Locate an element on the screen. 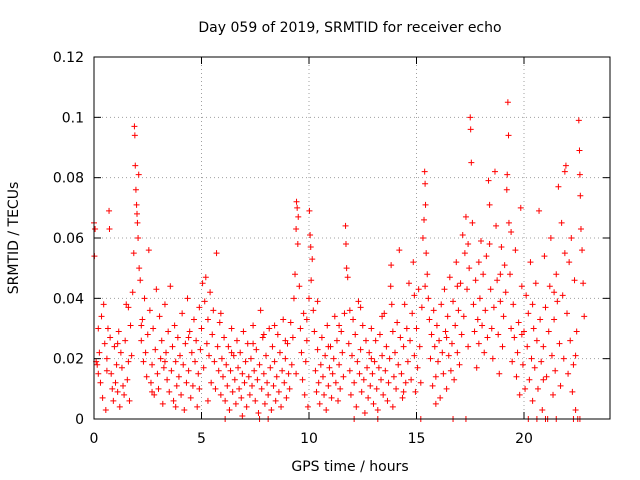  x-tick-label: 20 is located at coordinates (524, 439).